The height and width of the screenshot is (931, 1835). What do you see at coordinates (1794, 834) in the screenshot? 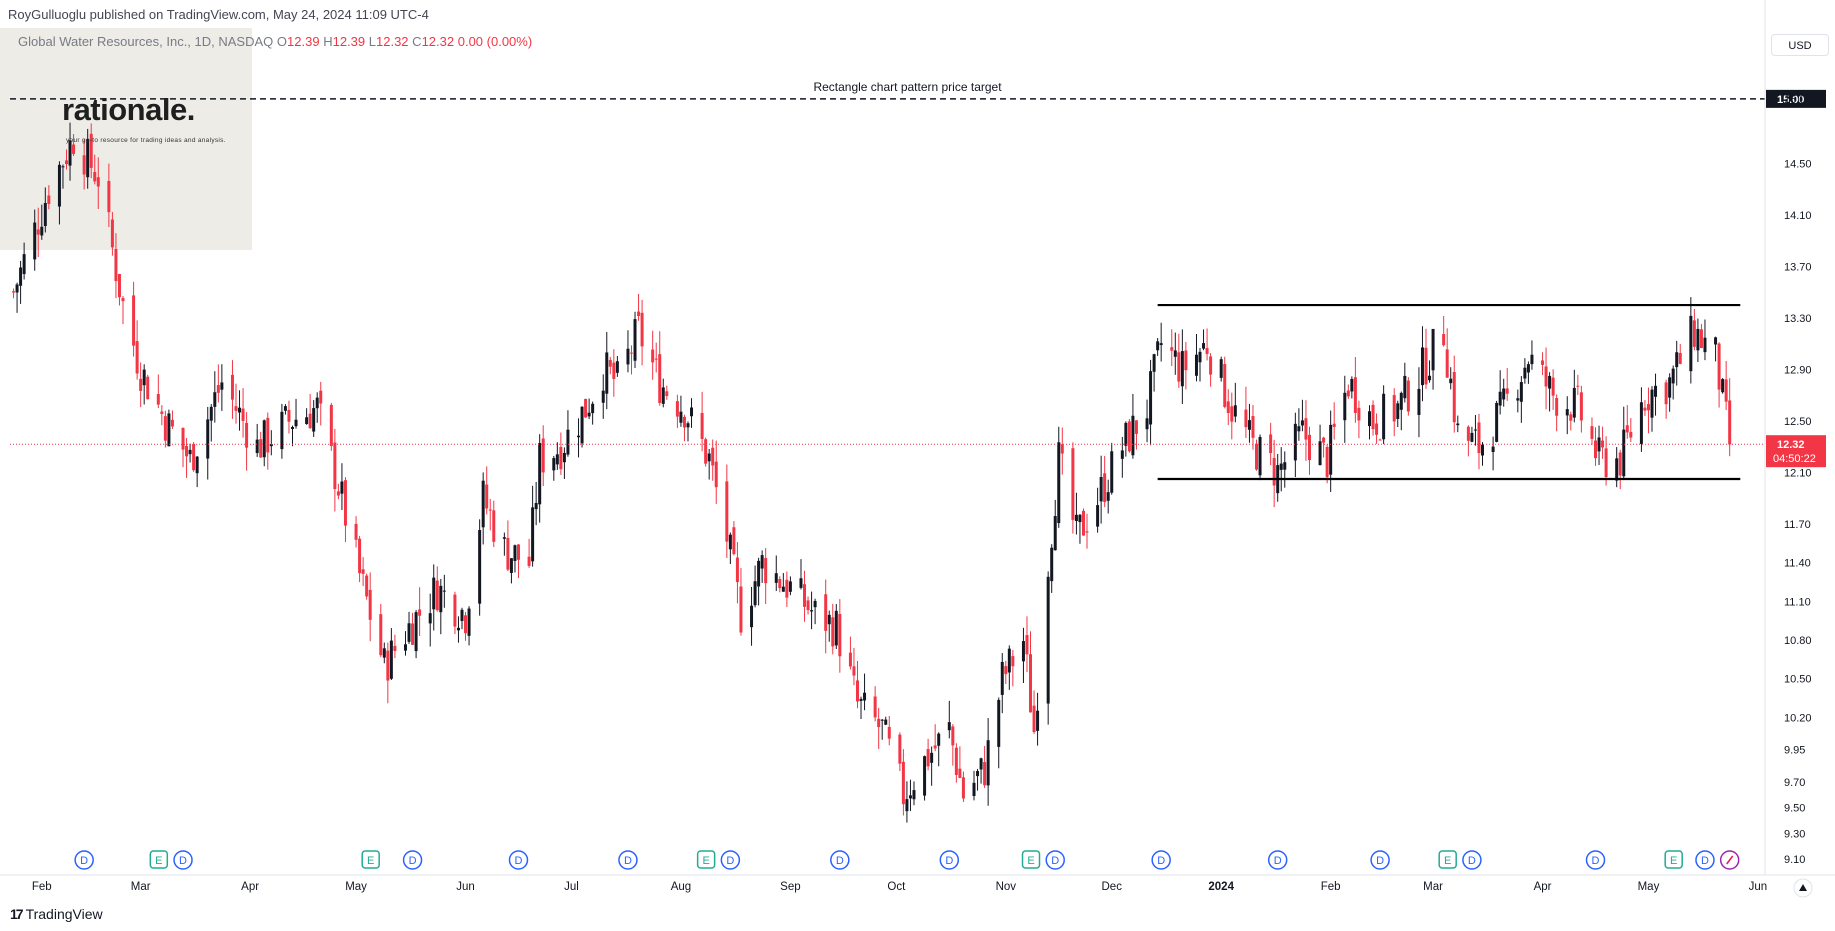
I see `y-tick-label: 9.30` at bounding box center [1794, 834].